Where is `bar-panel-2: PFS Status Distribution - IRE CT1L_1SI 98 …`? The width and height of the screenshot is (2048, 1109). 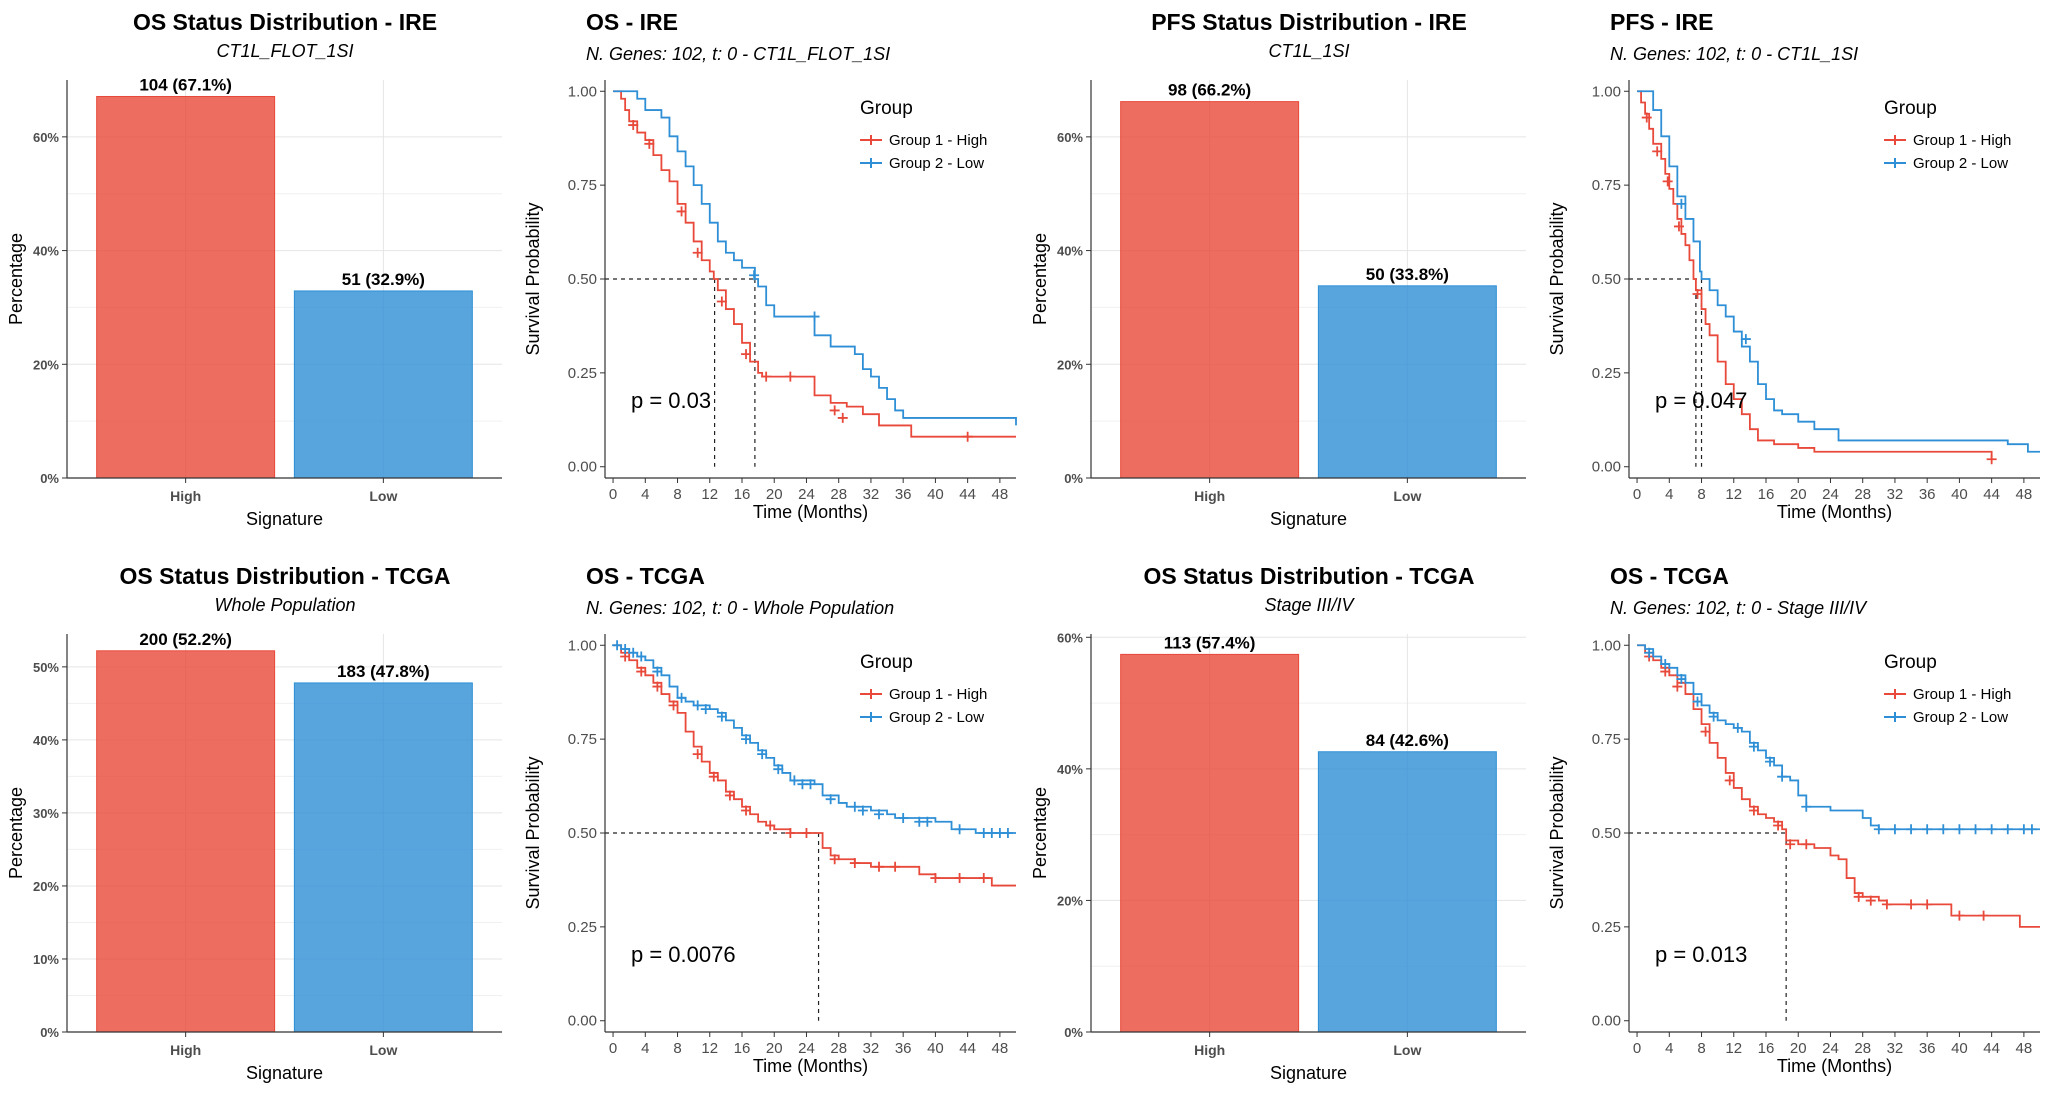
bar-panel-2: PFS Status Distribution - IRE CT1L_1SI 98 … is located at coordinates (1278, 269).